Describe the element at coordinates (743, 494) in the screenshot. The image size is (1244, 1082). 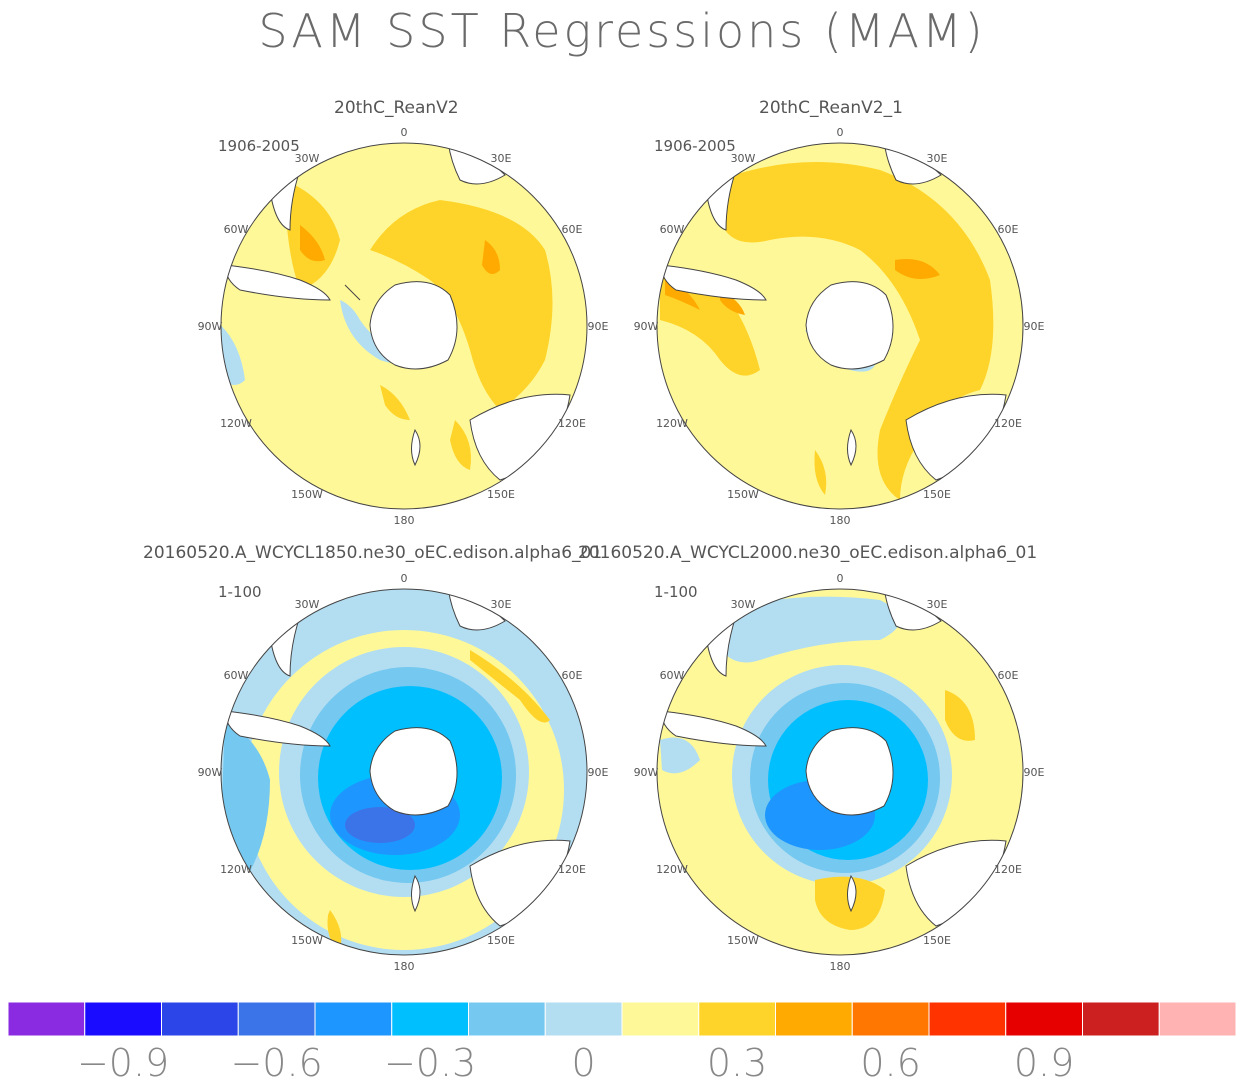
I see `lon-label-lon150w-panel2: 150W` at that location.